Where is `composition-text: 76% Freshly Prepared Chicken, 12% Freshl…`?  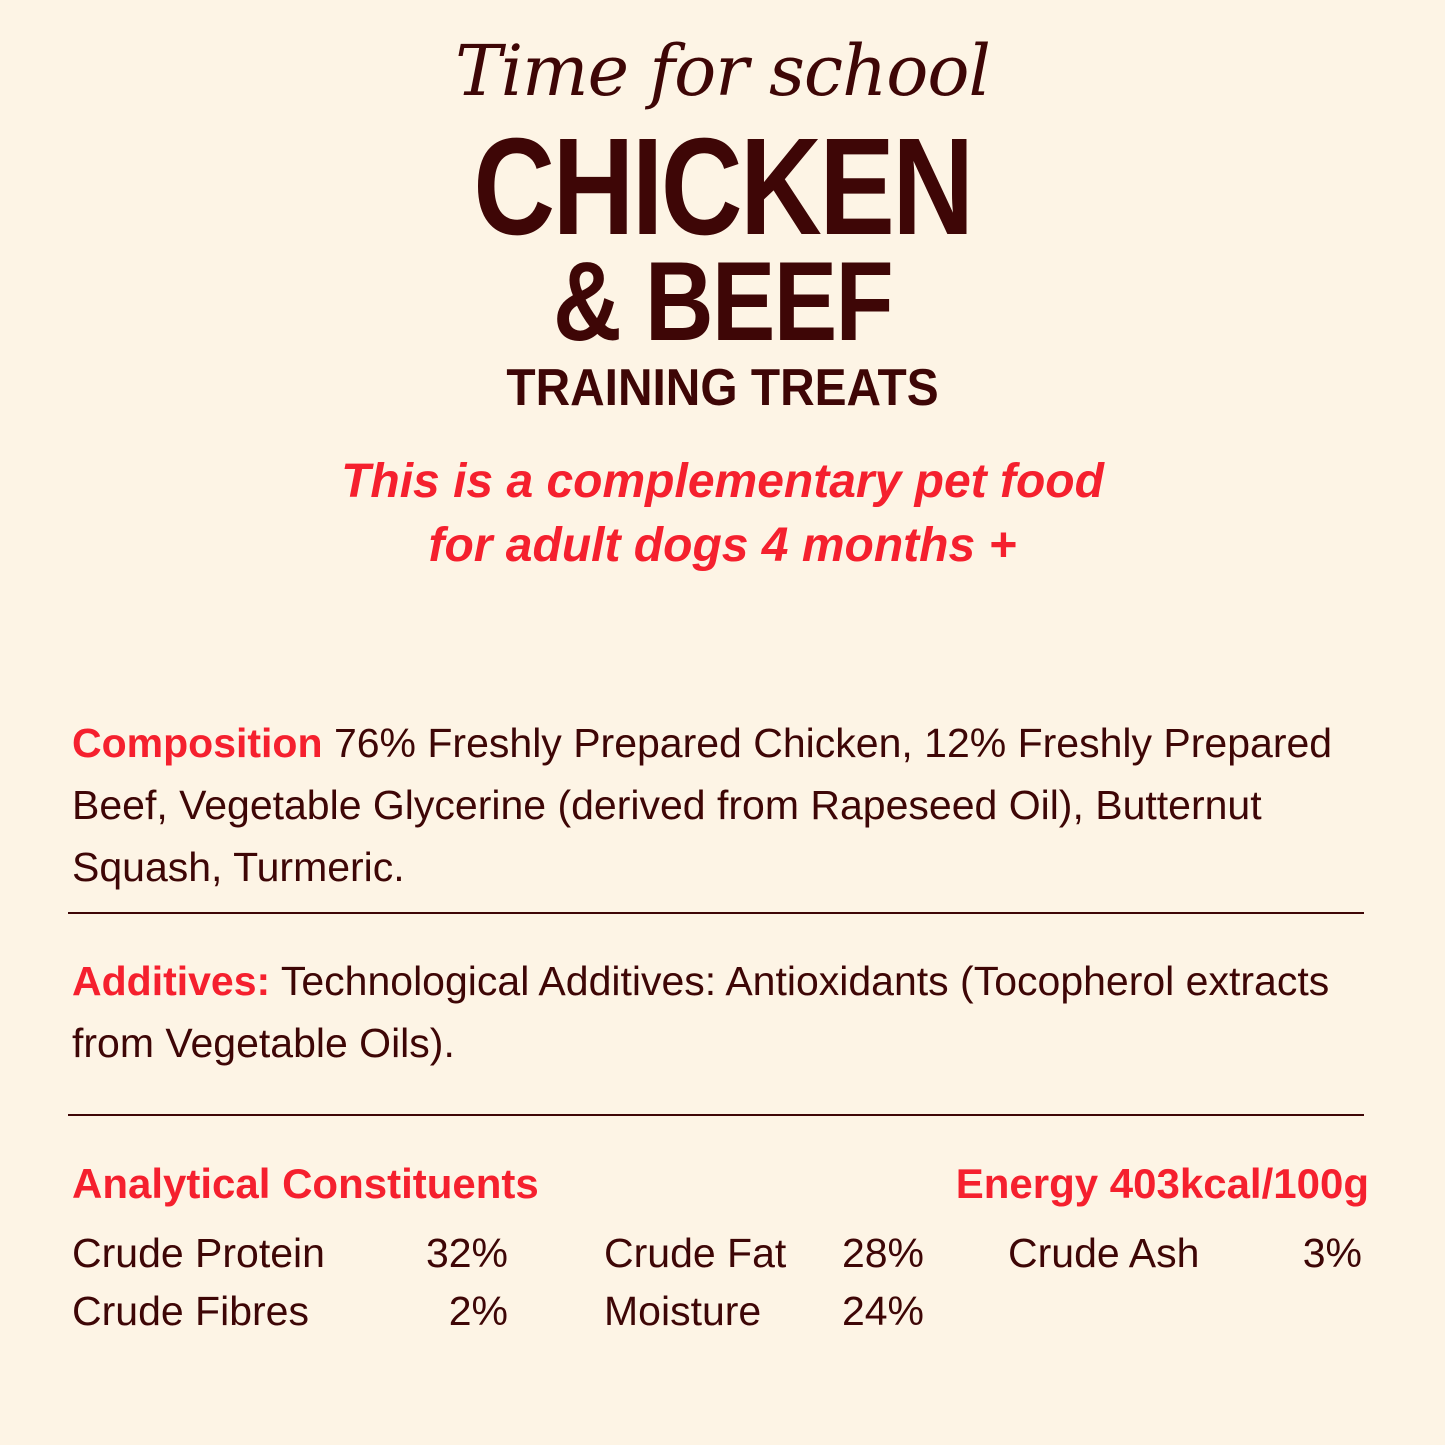
composition-text: 76% Freshly Prepared Chicken, 12% Freshl… is located at coordinates (702, 805).